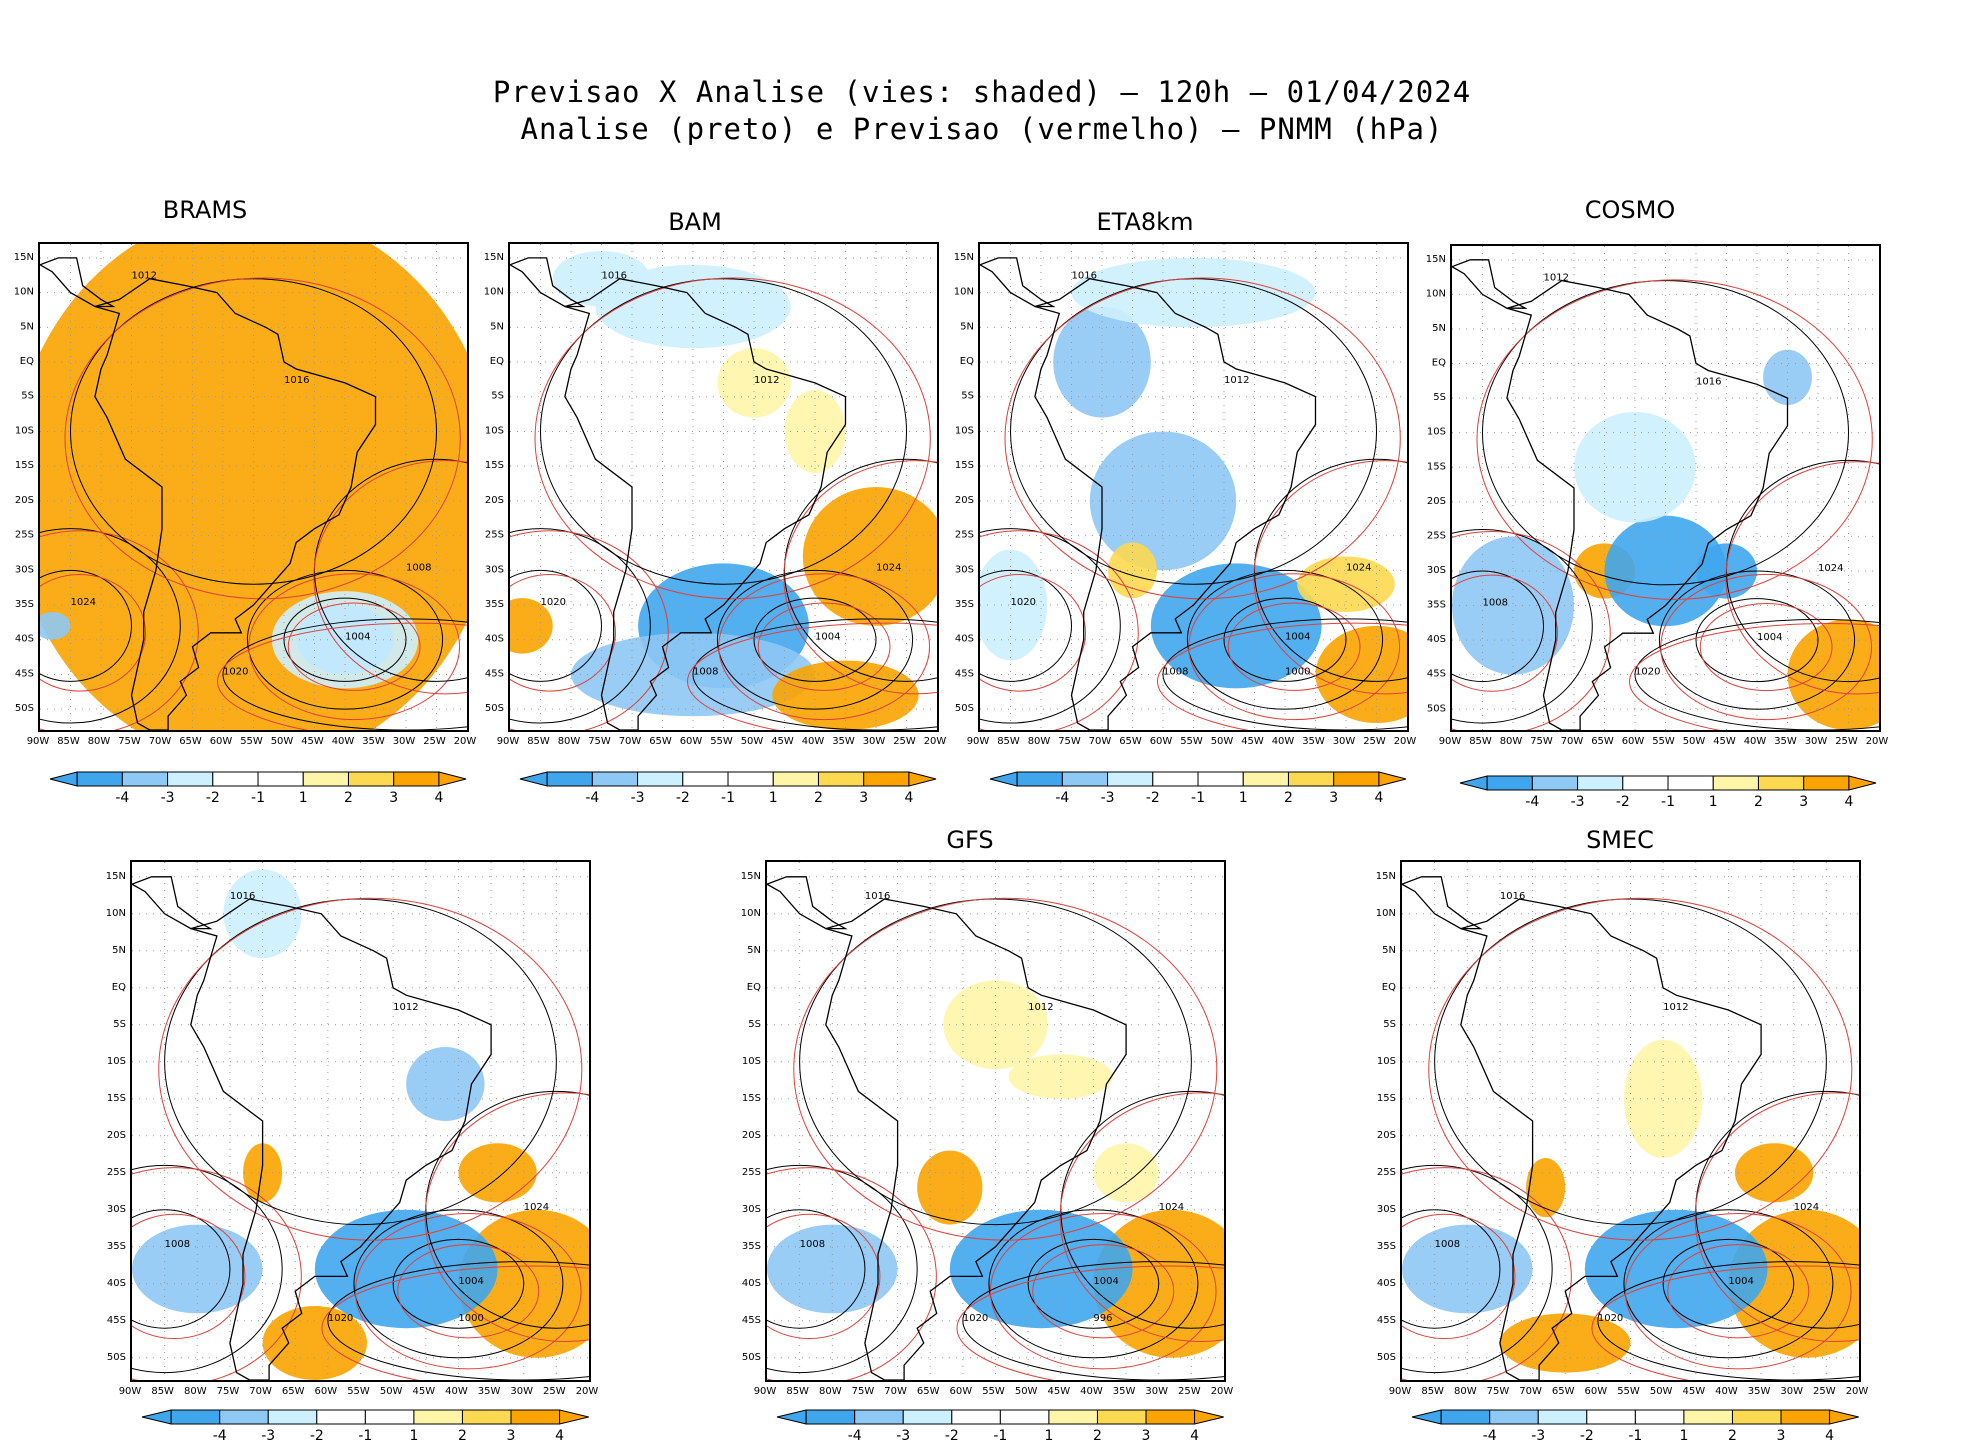 The width and height of the screenshot is (1964, 1444). I want to click on lat-tick-label: 10S, so click(964, 430).